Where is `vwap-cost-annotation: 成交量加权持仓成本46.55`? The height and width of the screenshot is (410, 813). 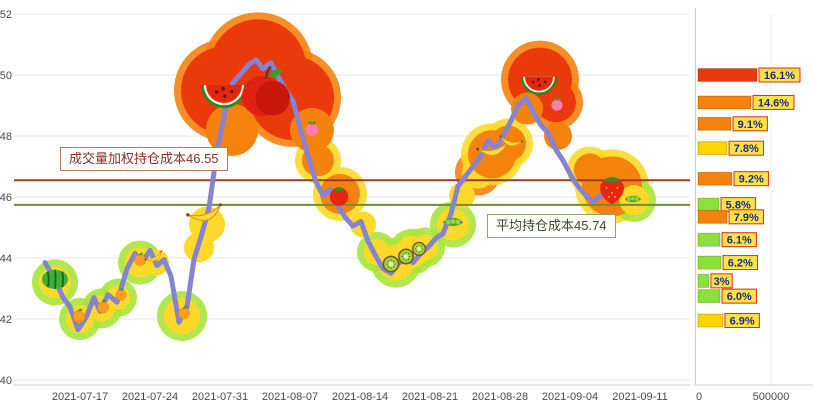
vwap-cost-annotation: 成交量加权持仓成本46.55 is located at coordinates (144, 159).